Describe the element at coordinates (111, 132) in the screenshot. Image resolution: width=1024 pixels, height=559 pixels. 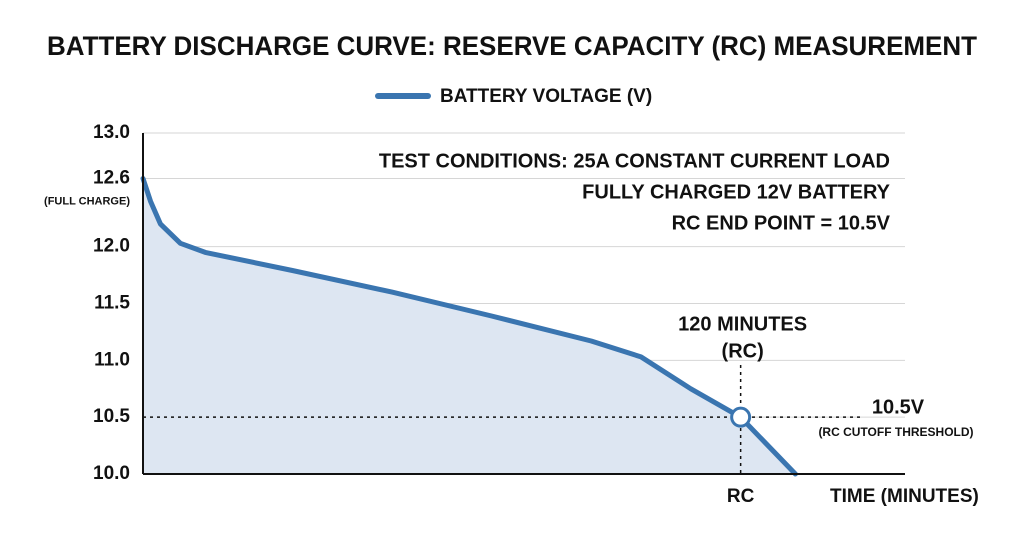
I see `y-tick-label: 13.0` at that location.